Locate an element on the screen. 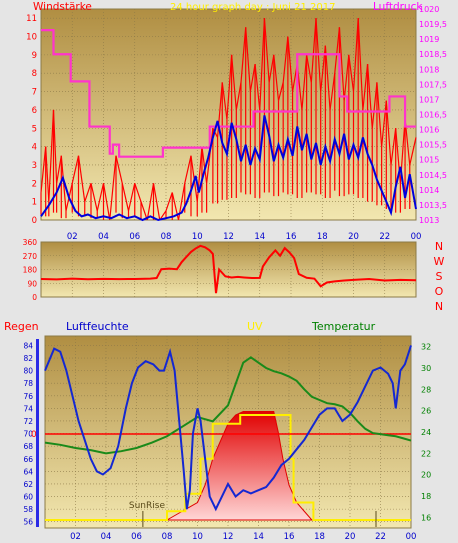  pressure-tick-label: 1019,5 is located at coordinates (433, 24).